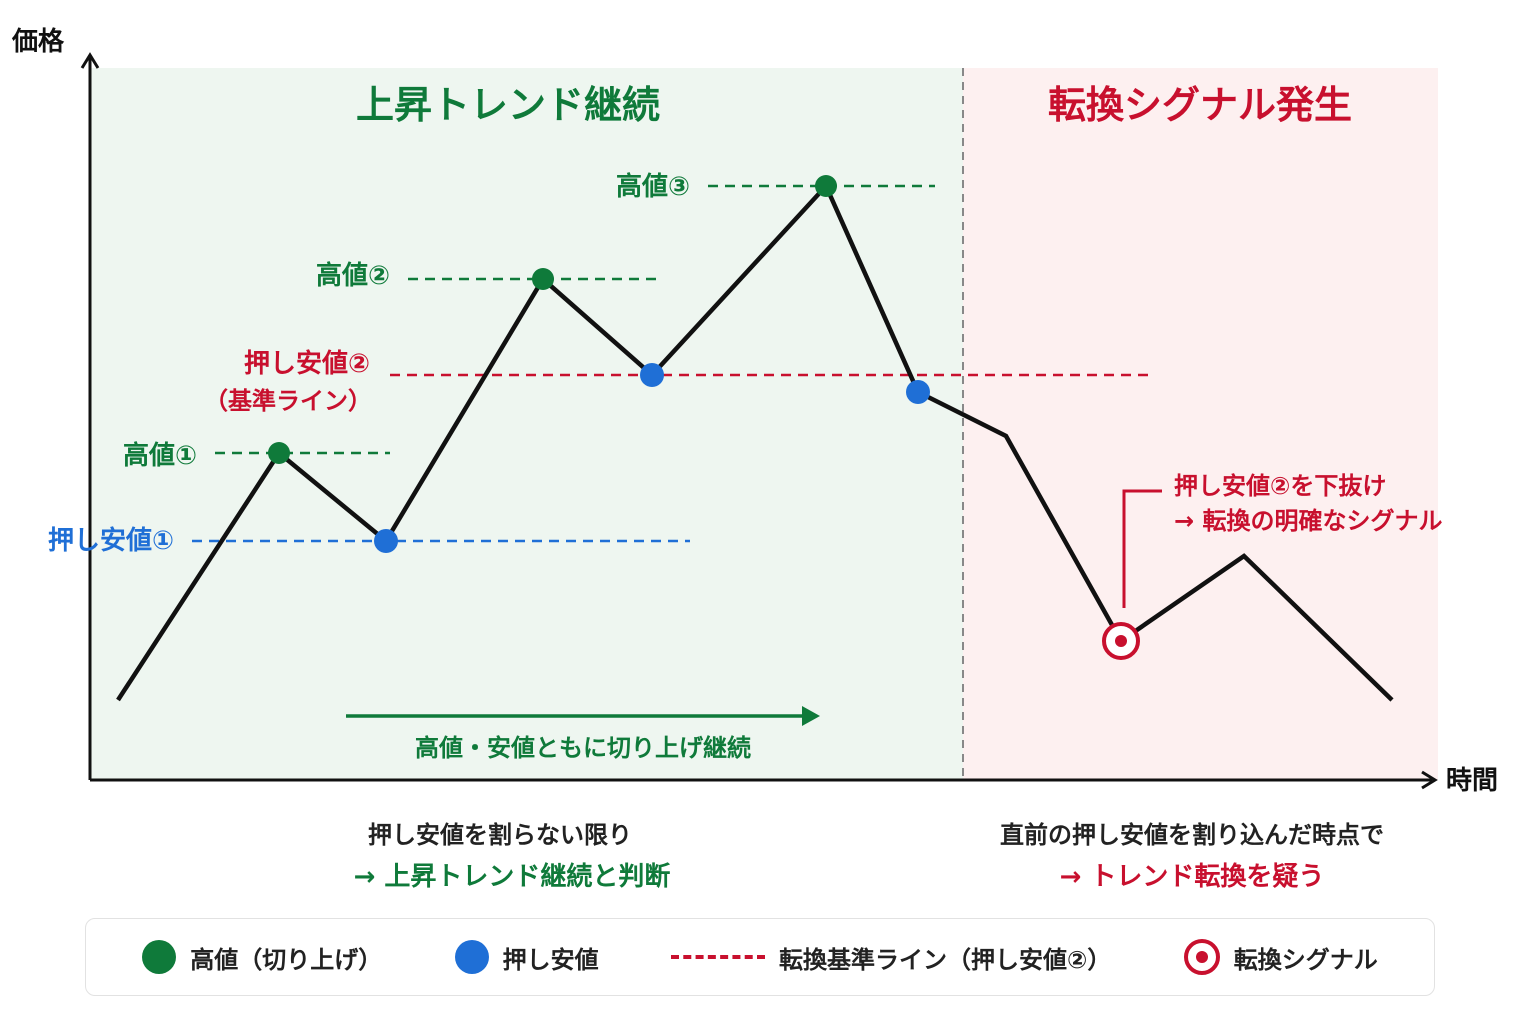  I want to click on trend-arrow-head, so click(811, 716).